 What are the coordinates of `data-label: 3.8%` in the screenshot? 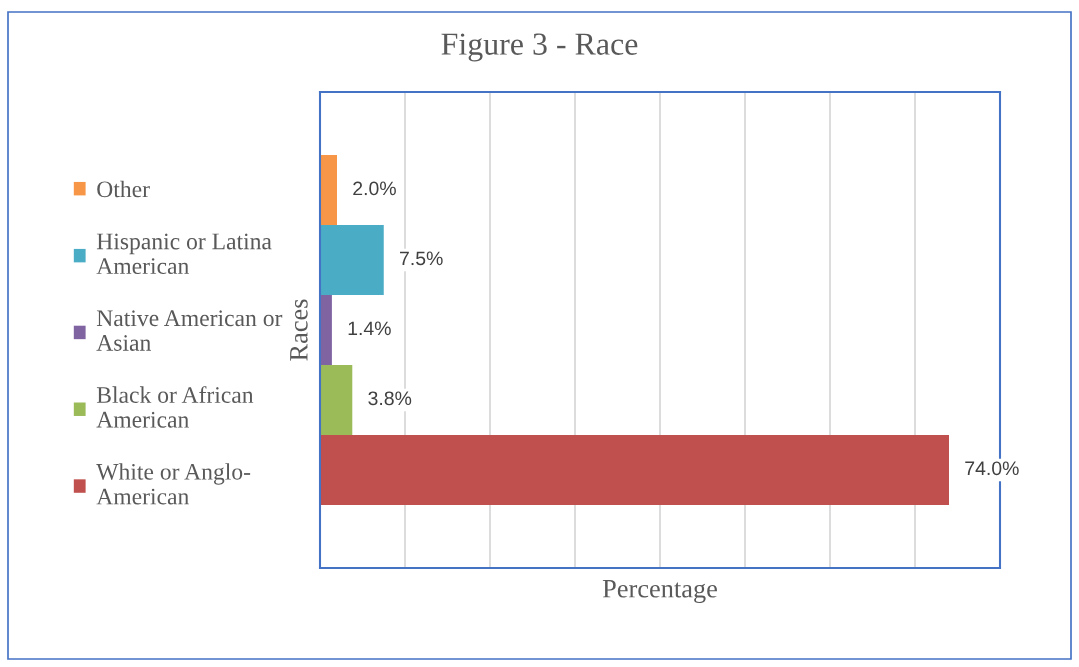 It's located at (390, 398).